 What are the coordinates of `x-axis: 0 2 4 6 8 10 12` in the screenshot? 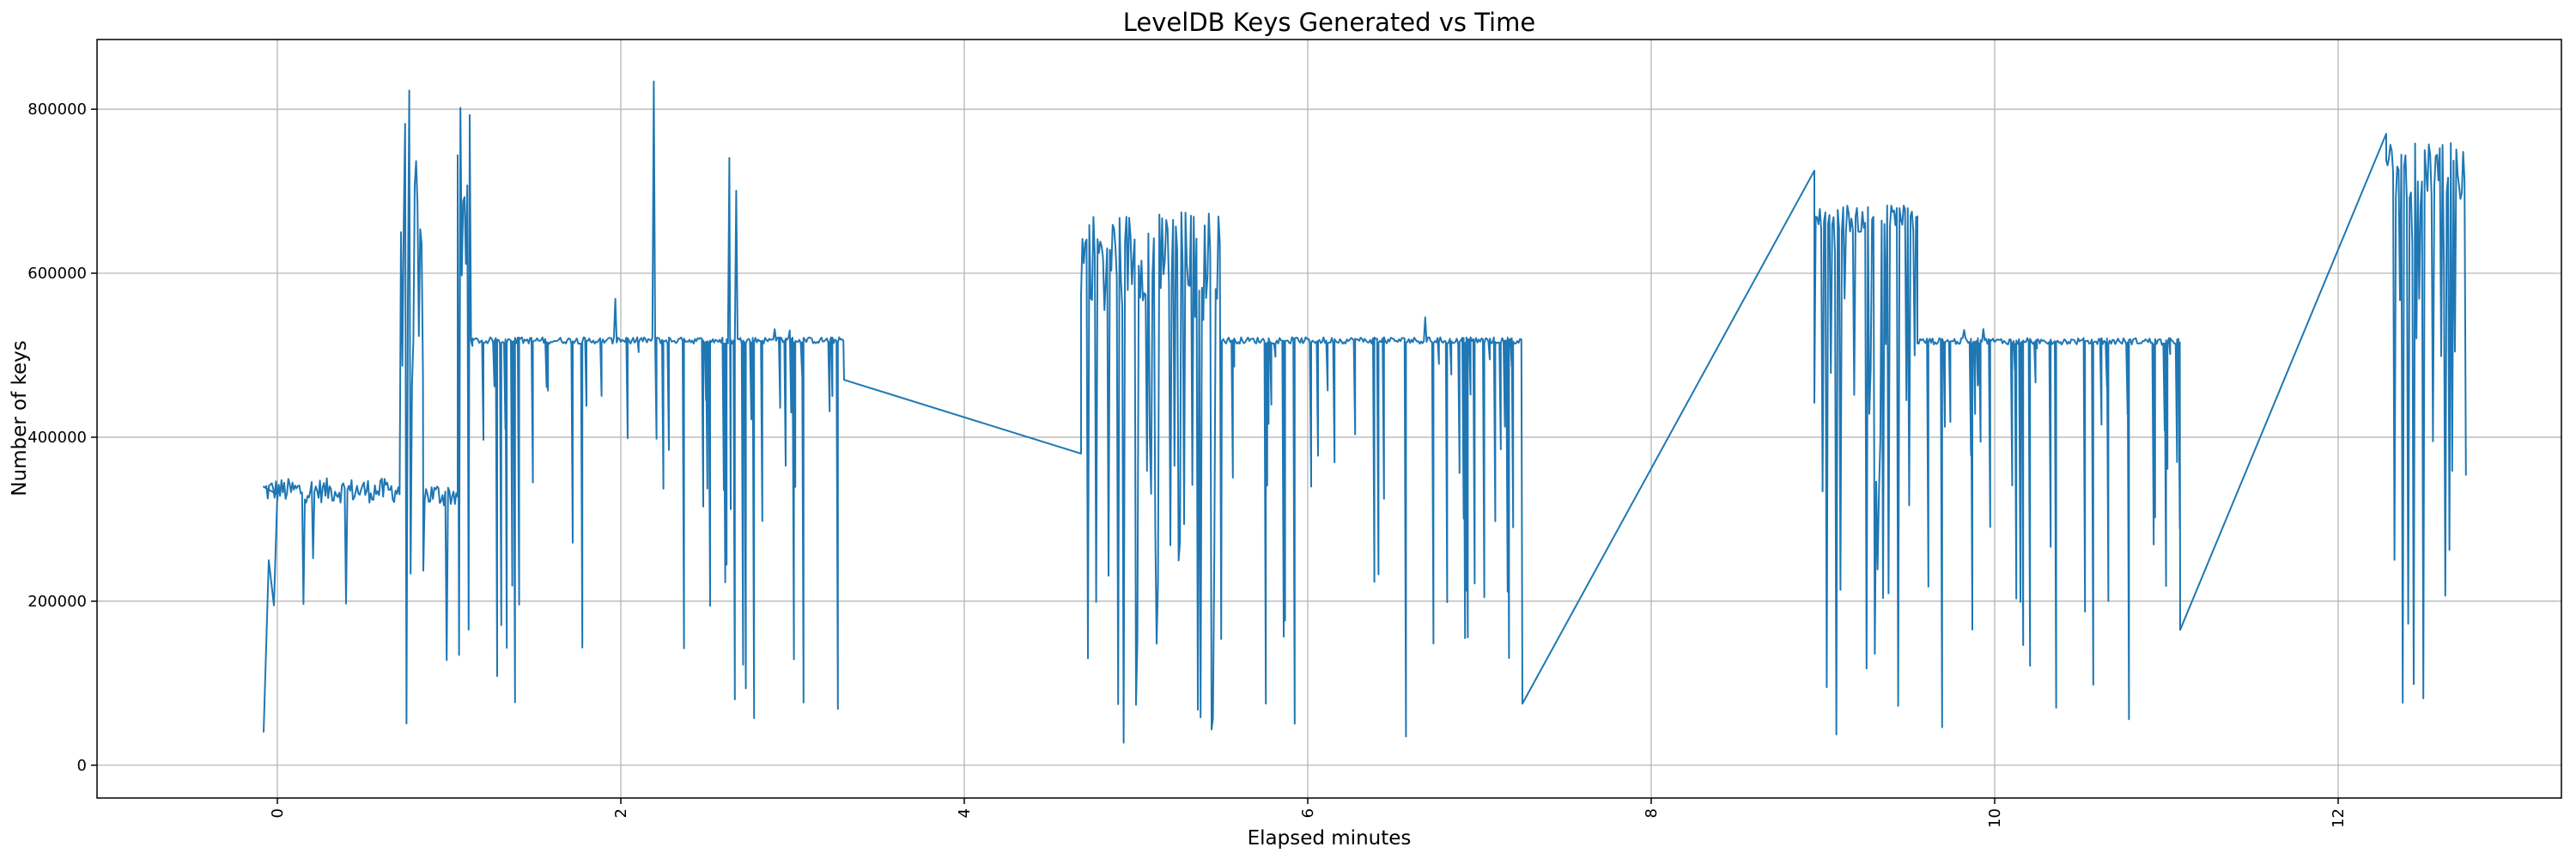 It's located at (1308, 813).